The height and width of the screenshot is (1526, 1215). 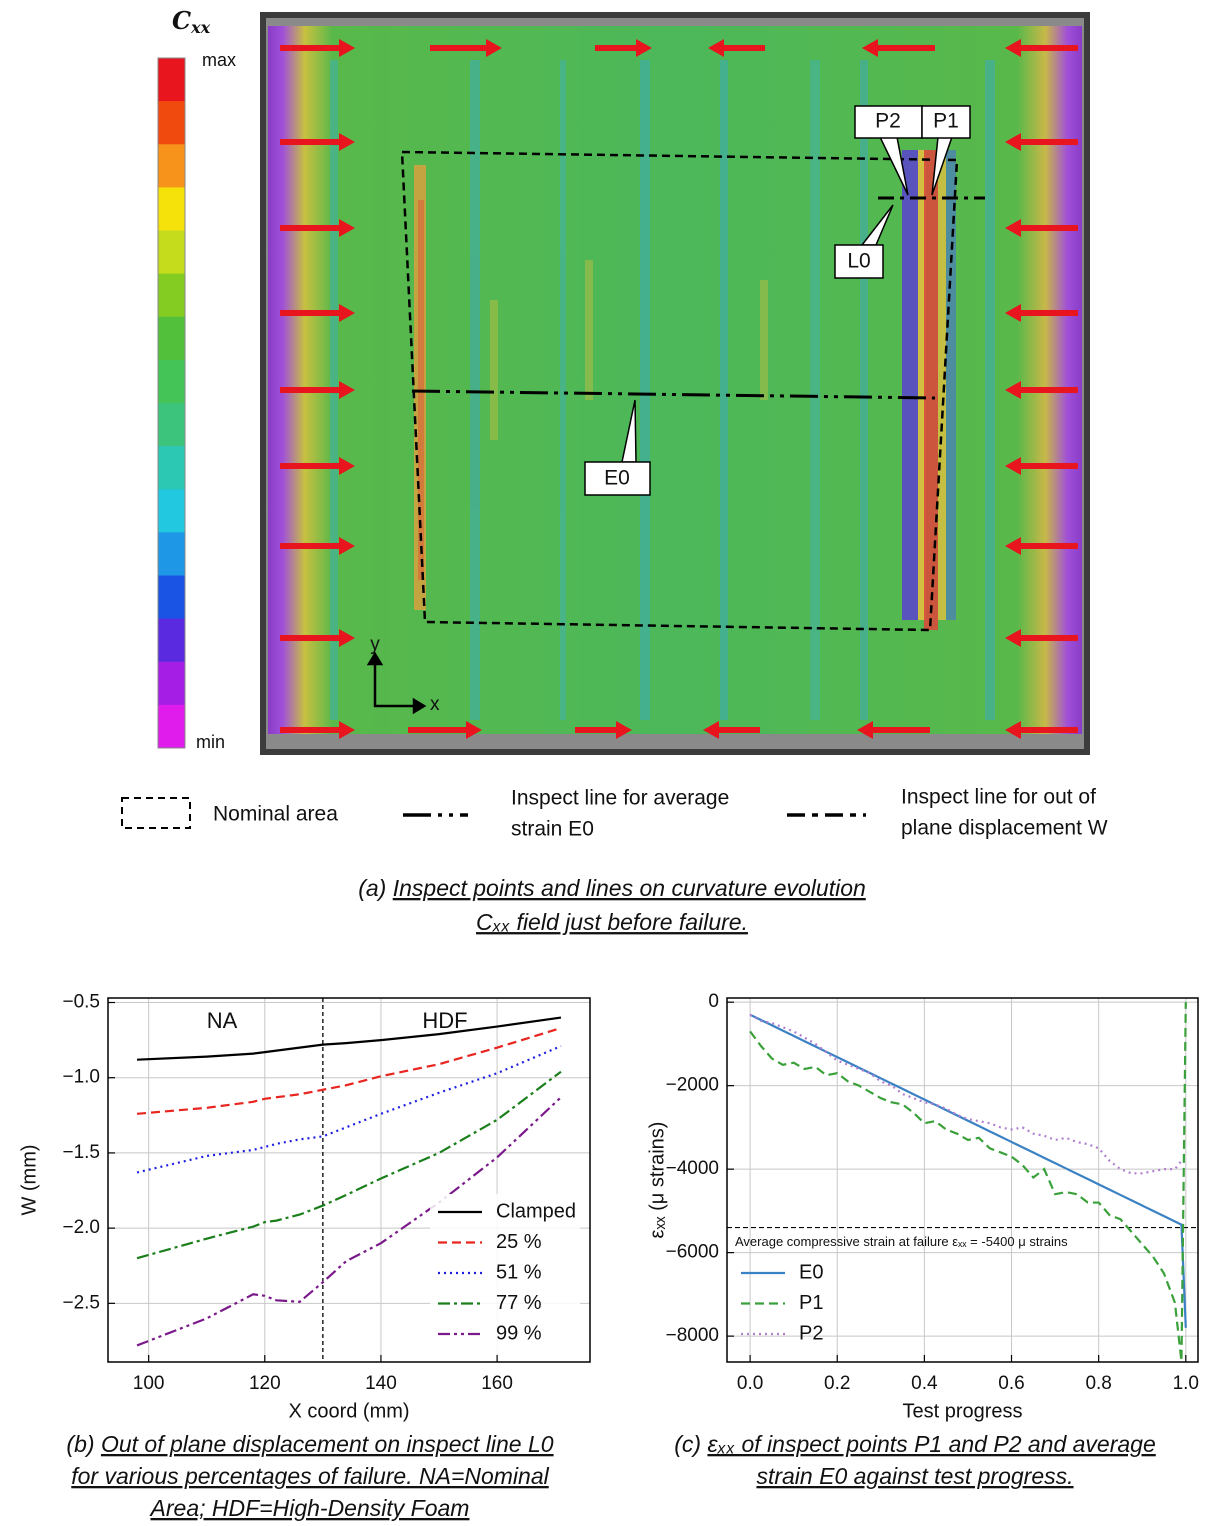 I want to click on colorbar-frame, so click(x=171, y=403).